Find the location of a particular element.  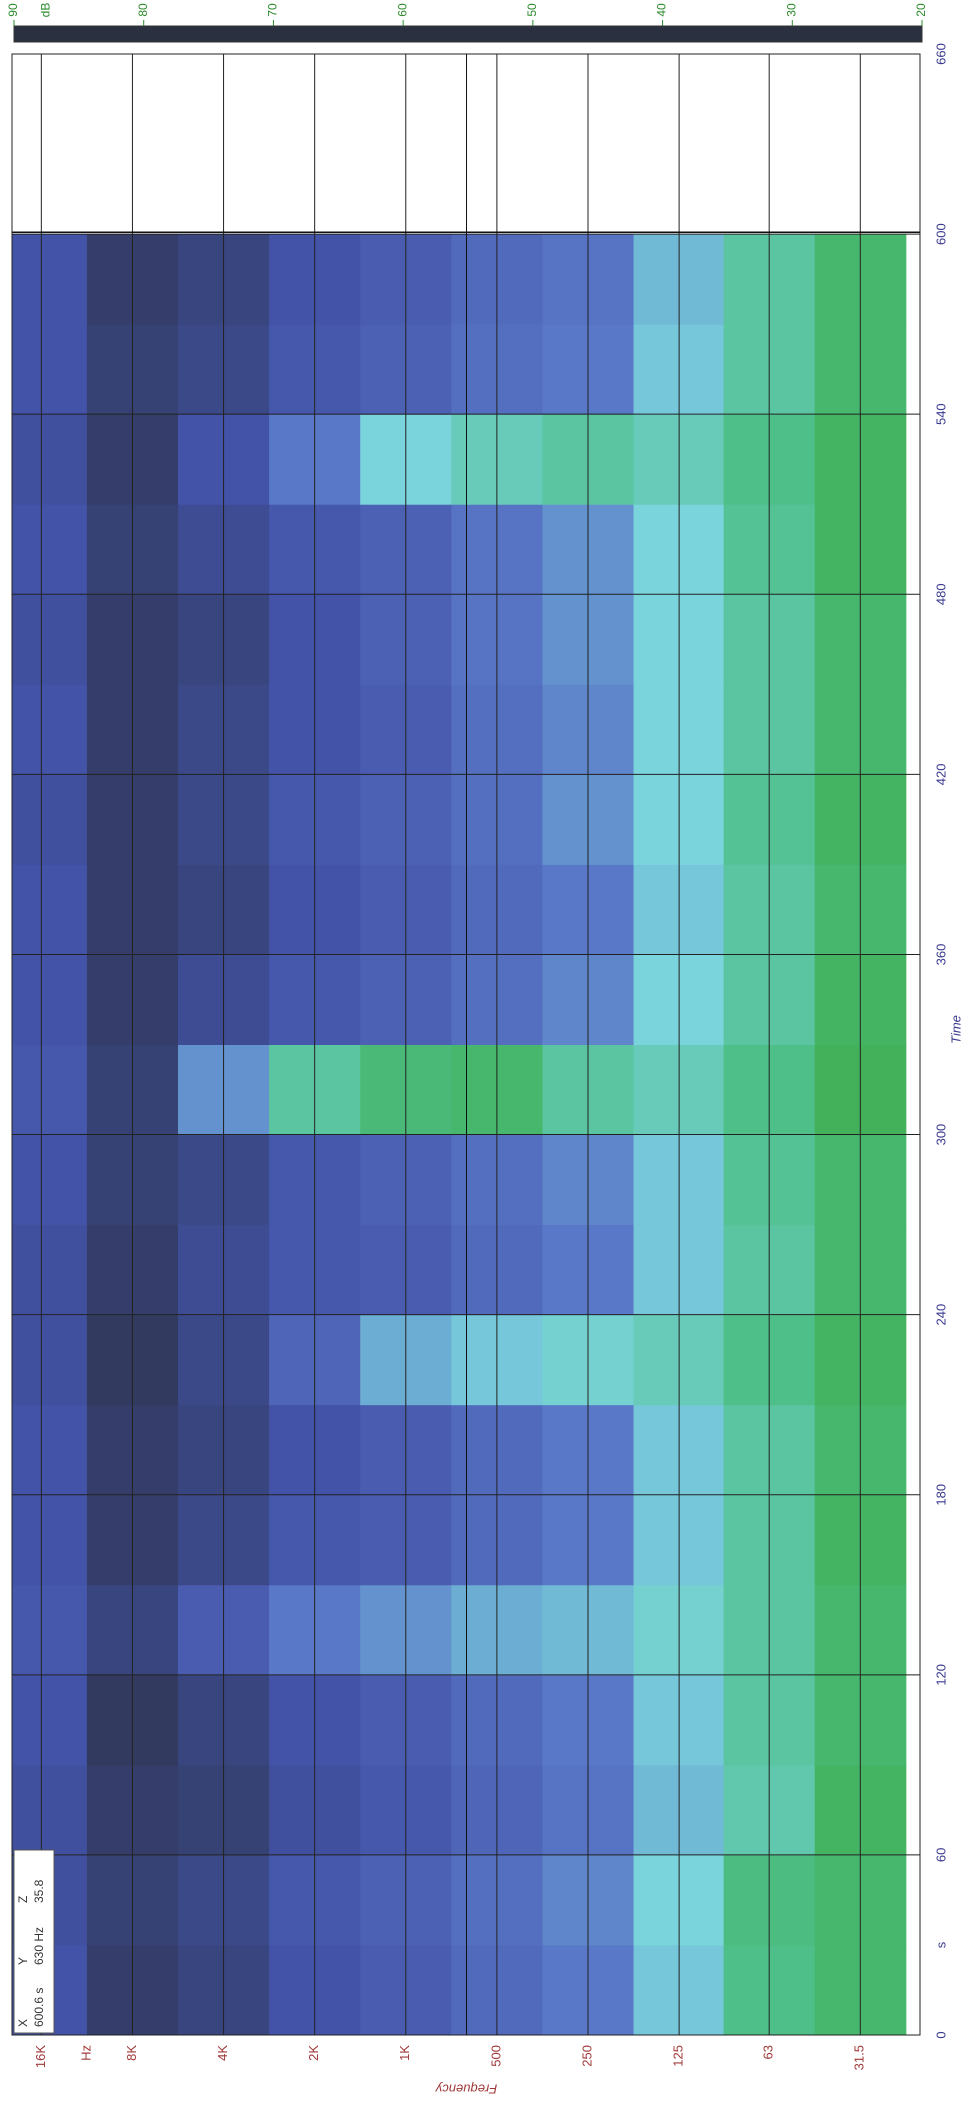

x-tick-label: 0 is located at coordinates (940, 2034).